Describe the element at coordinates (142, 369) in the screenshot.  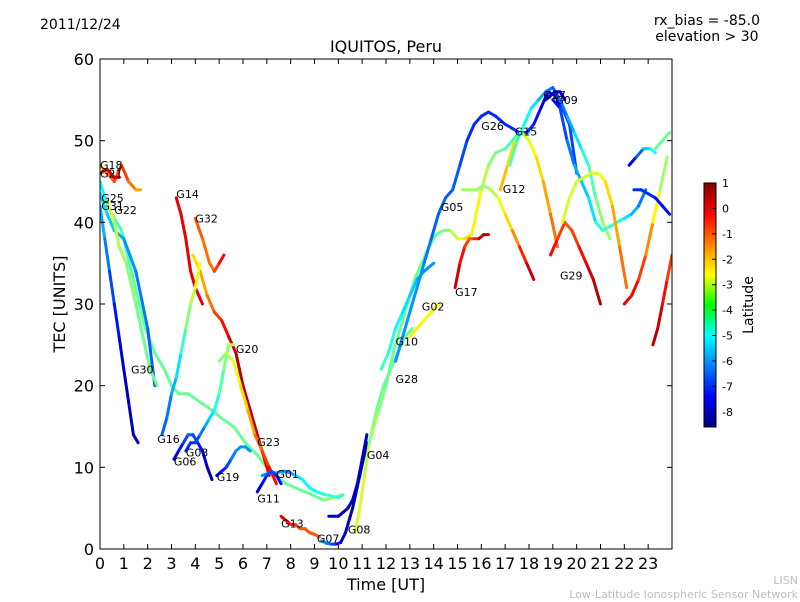
I see `series-label-G30: G30` at that location.